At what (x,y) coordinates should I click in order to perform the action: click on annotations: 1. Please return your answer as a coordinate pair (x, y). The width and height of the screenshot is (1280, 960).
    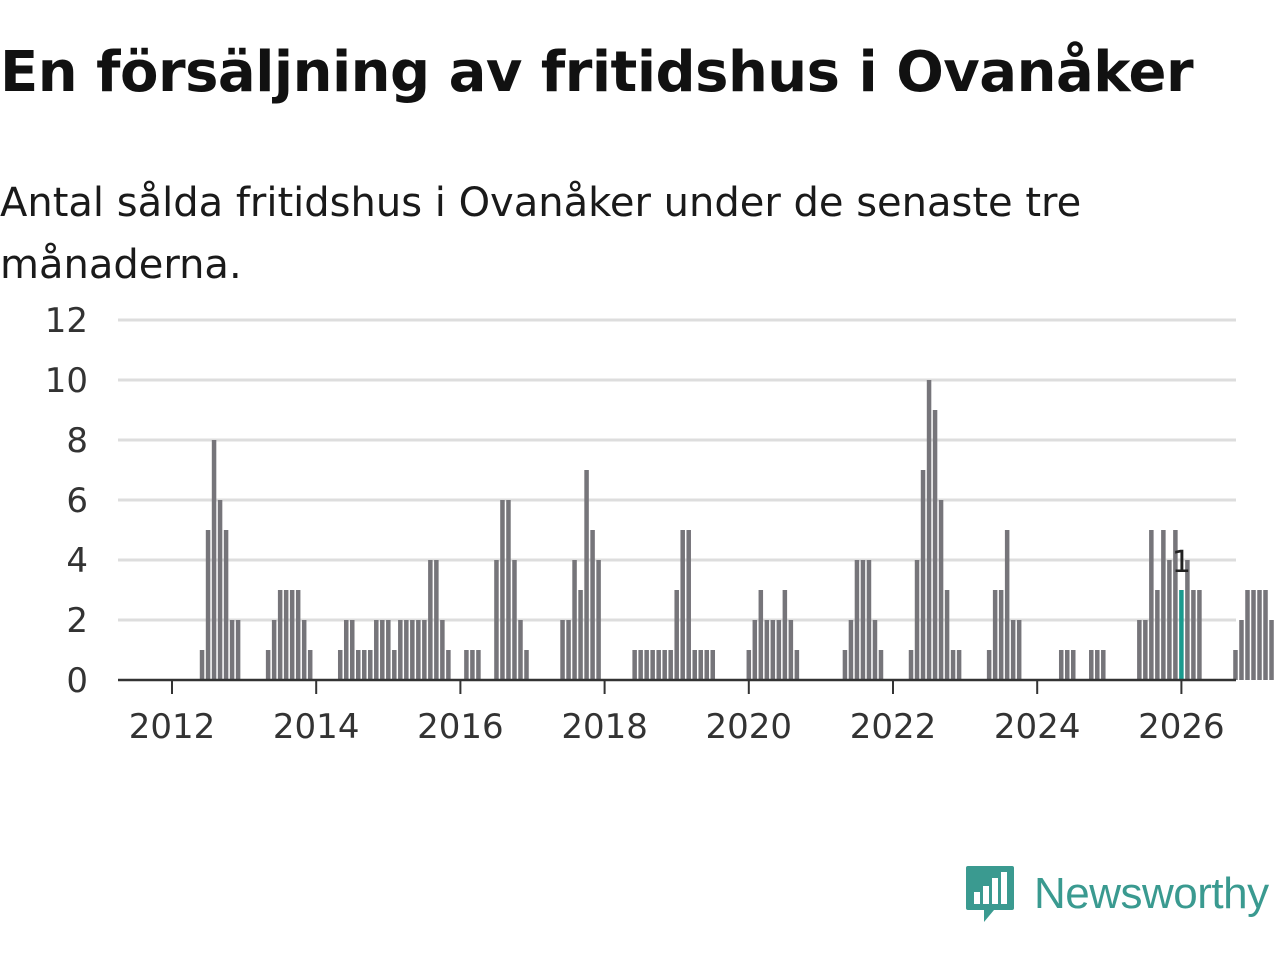
    Looking at the image, I should click on (1181, 562).